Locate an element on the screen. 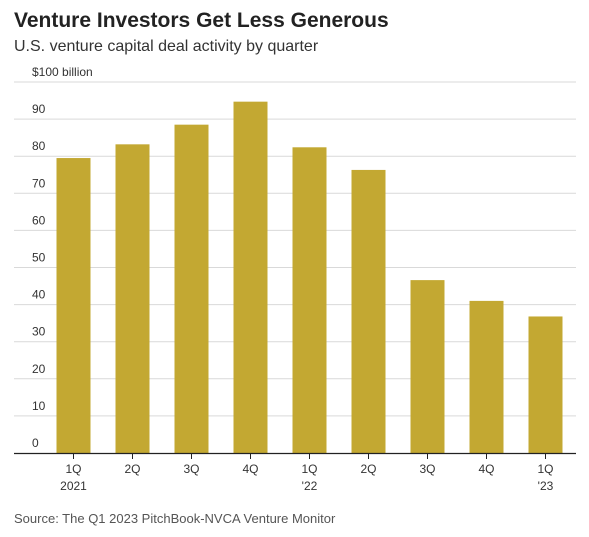 The width and height of the screenshot is (589, 537). x-tick-sublabel: '23 is located at coordinates (546, 486).